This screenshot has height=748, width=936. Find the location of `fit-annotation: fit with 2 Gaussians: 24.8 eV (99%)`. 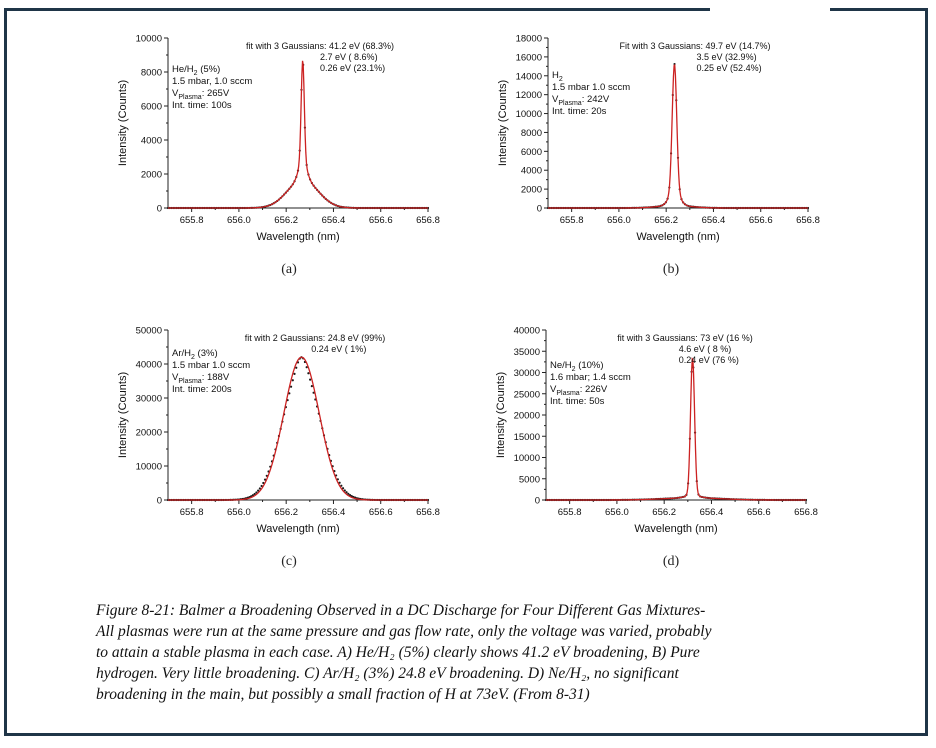

fit-annotation: fit with 2 Gaussians: 24.8 eV (99%) is located at coordinates (315, 338).